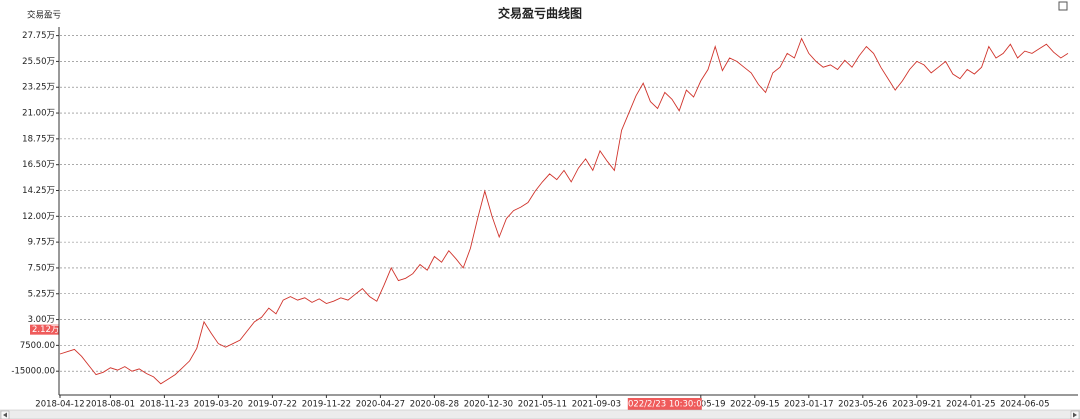 The image size is (1080, 419). Describe the element at coordinates (5, 415) in the screenshot. I see `arrow-left` at that location.